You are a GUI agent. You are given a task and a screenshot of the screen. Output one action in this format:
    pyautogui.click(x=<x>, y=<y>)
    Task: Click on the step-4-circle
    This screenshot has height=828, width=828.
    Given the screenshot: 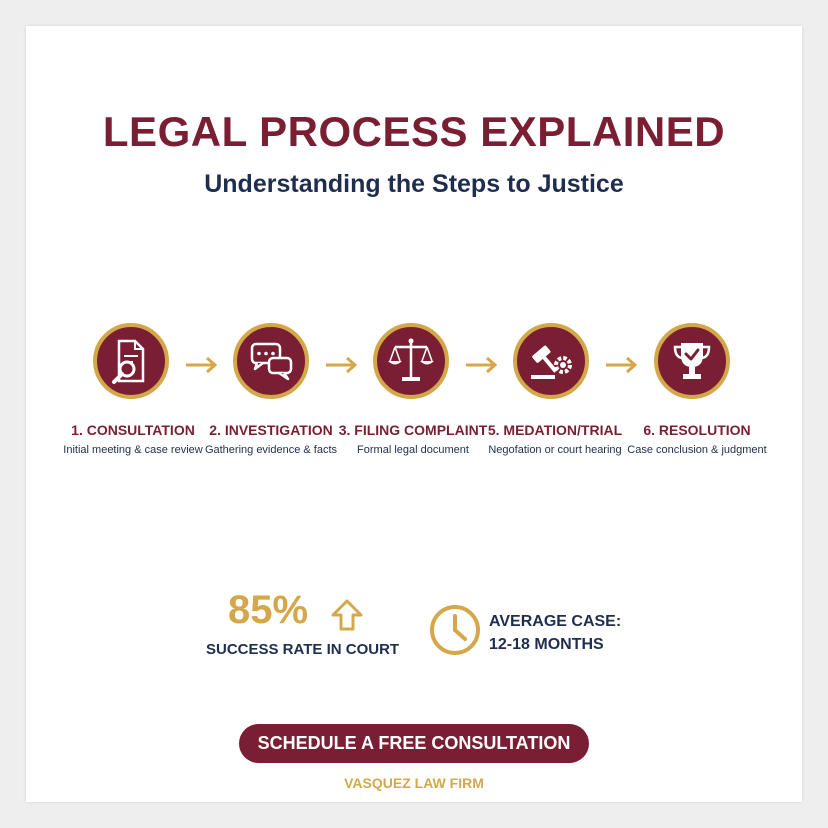 What is the action you would take?
    pyautogui.click(x=551, y=361)
    